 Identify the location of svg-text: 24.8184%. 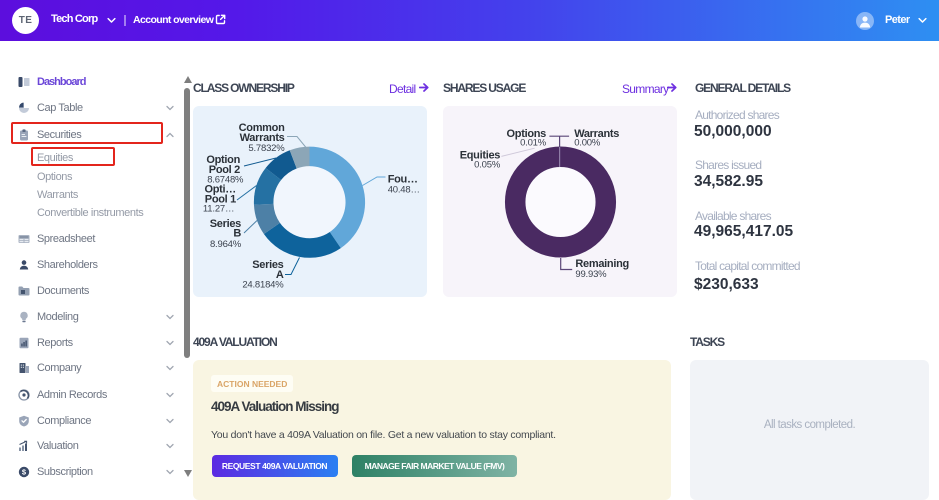
(263, 285).